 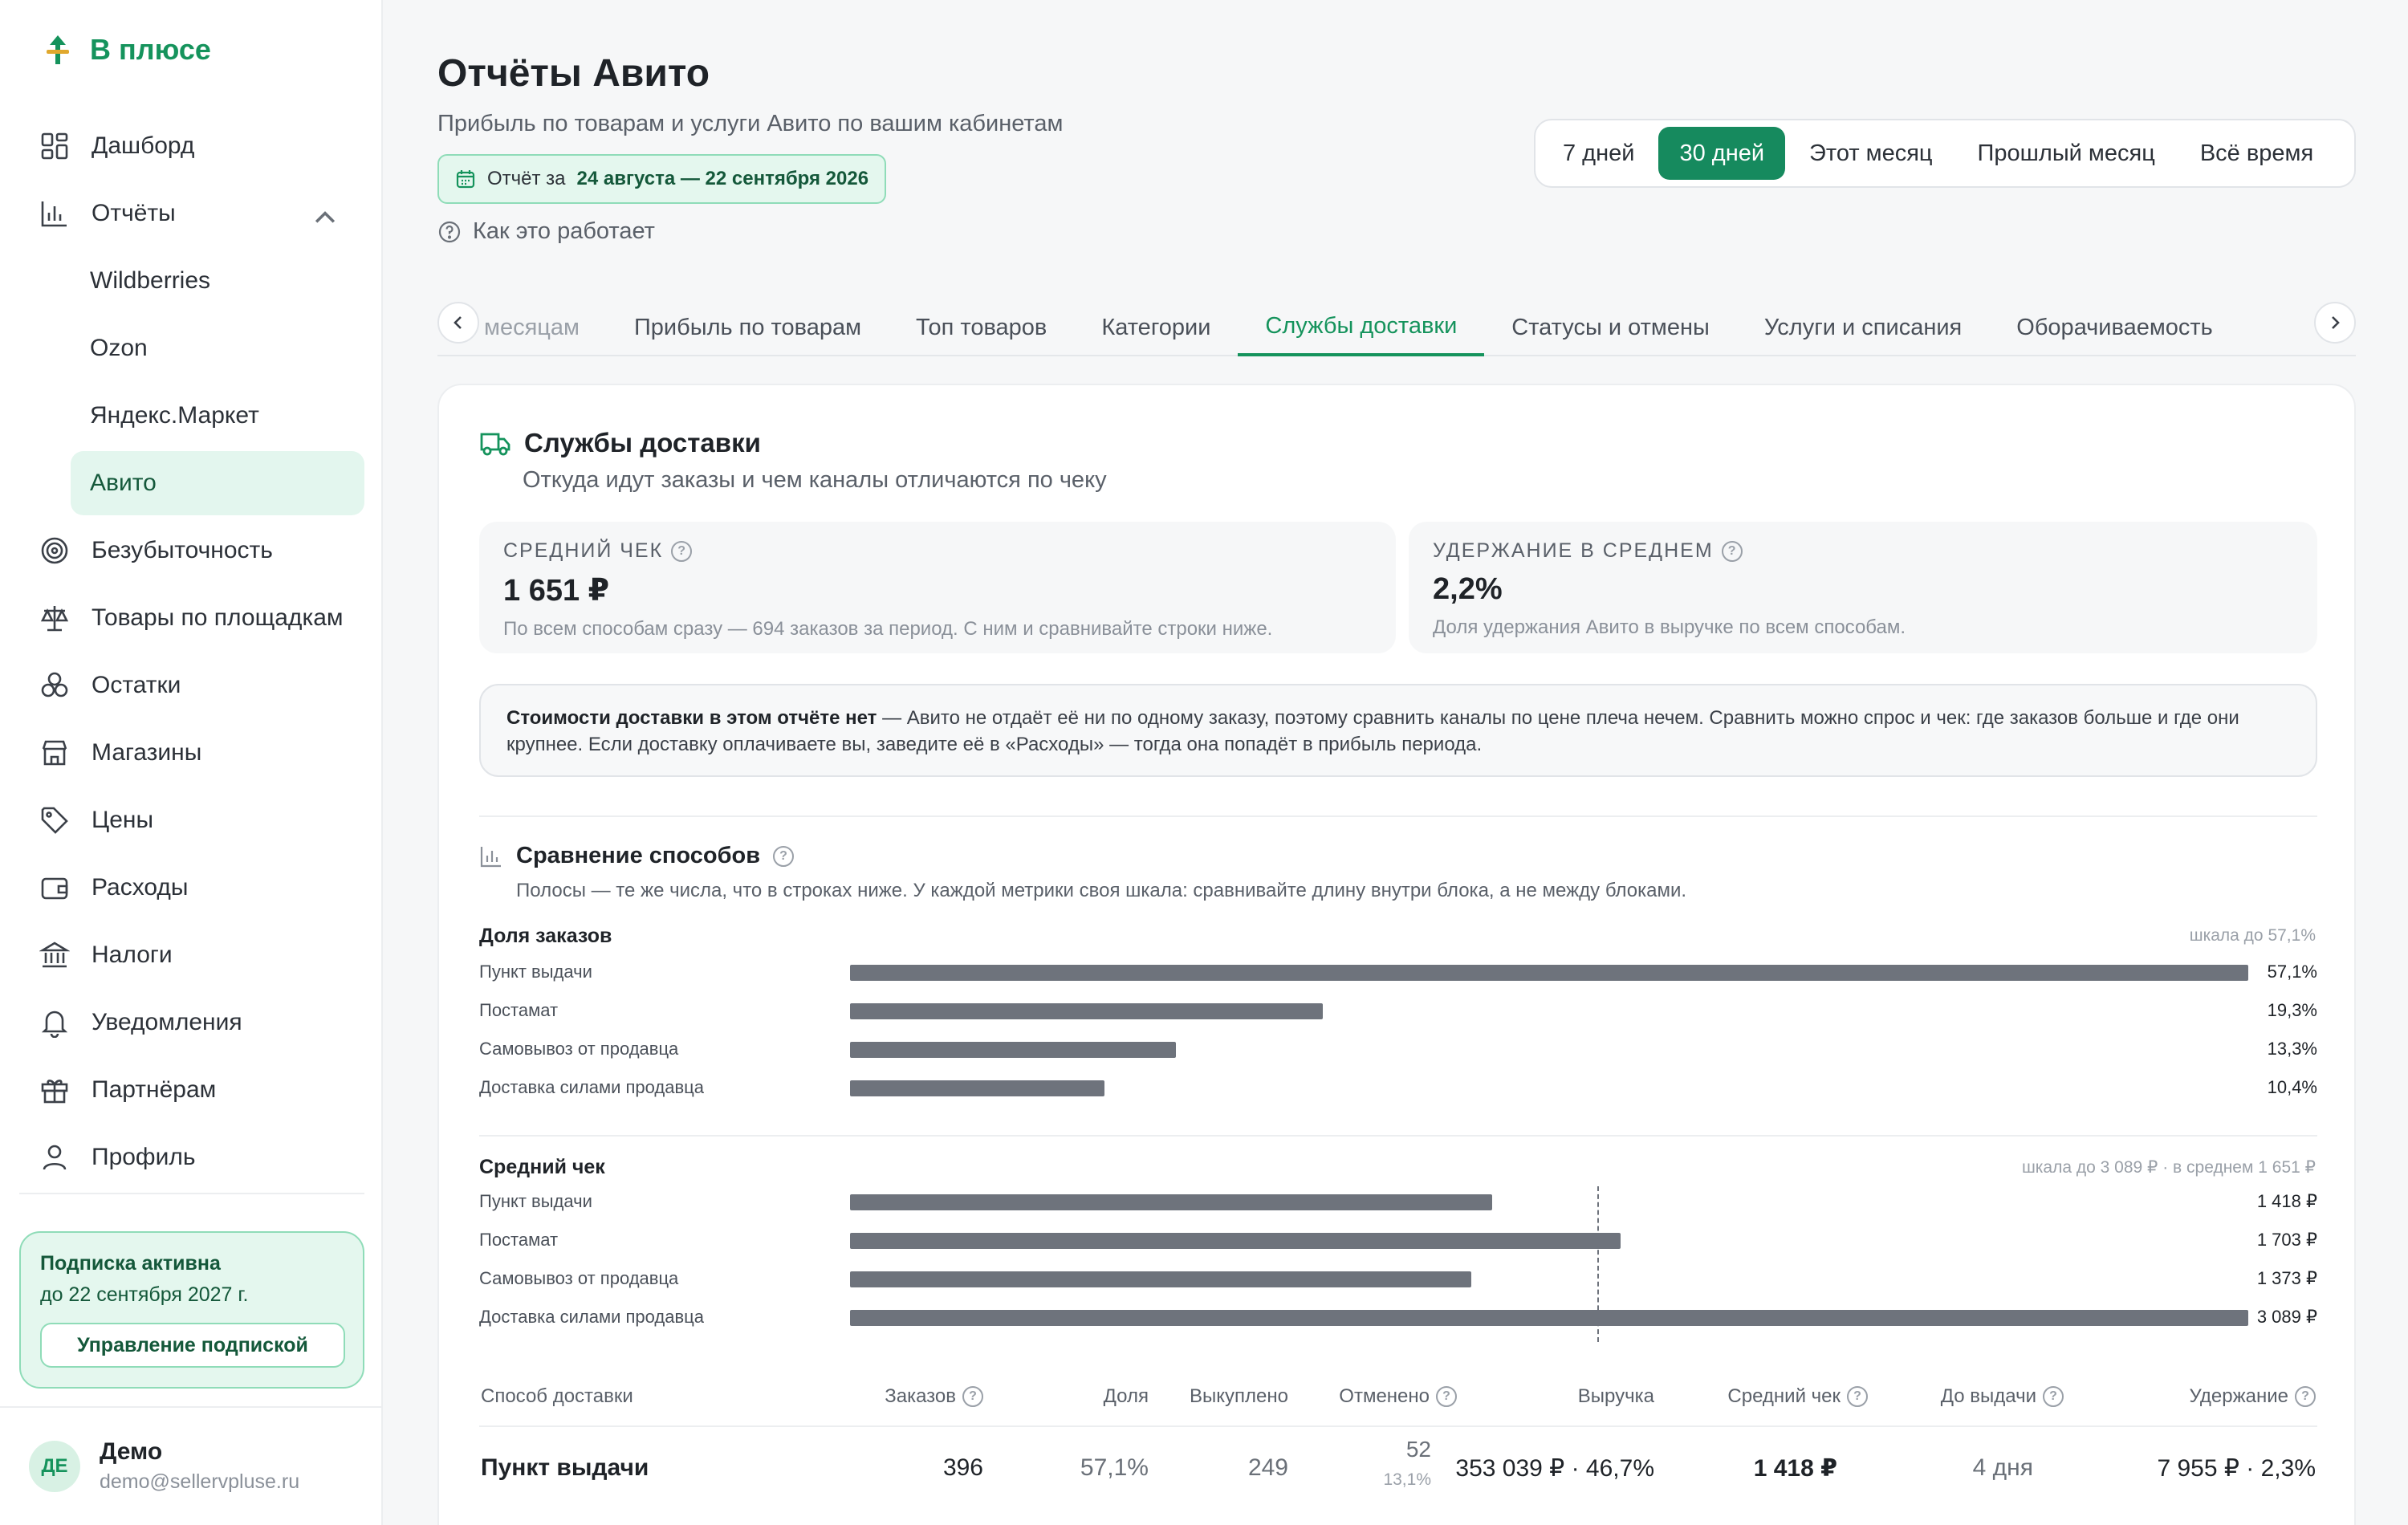 What do you see at coordinates (1549, 973) in the screenshot?
I see `bar-fill` at bounding box center [1549, 973].